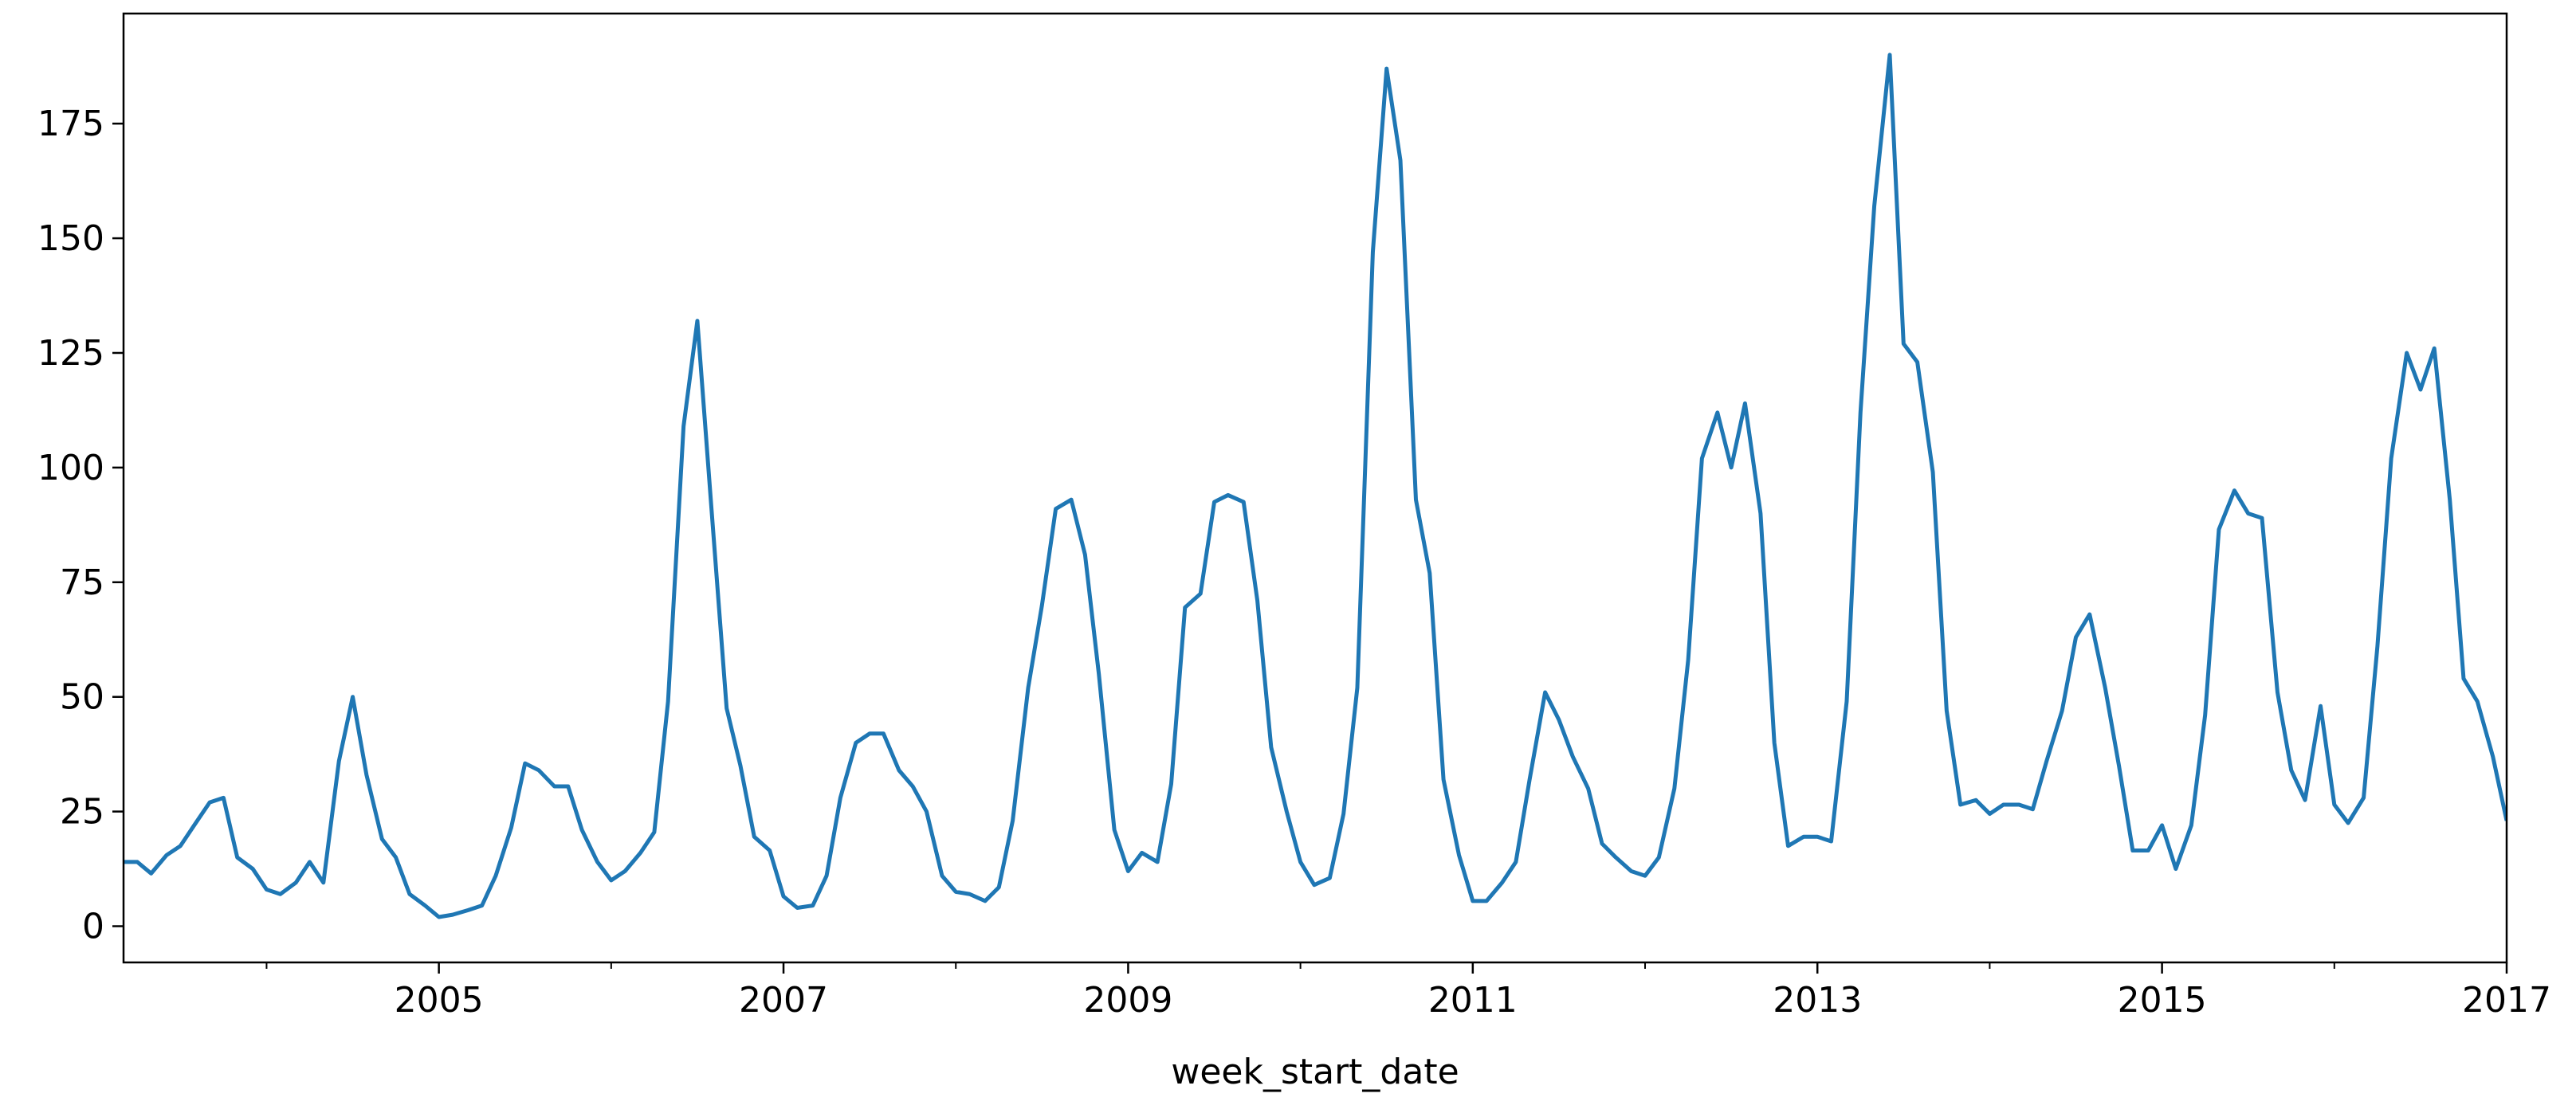 The width and height of the screenshot is (2576, 1113). I want to click on y-tick-label: 175, so click(70, 124).